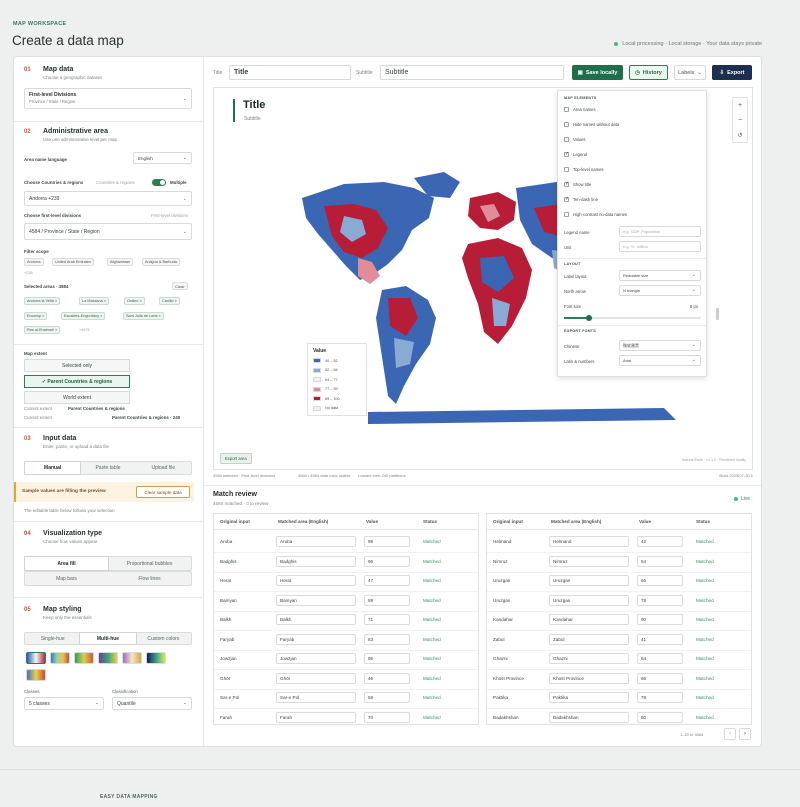 Image resolution: width=800 pixels, height=807 pixels. What do you see at coordinates (163, 468) in the screenshot?
I see `tab-upload: Upload file` at bounding box center [163, 468].